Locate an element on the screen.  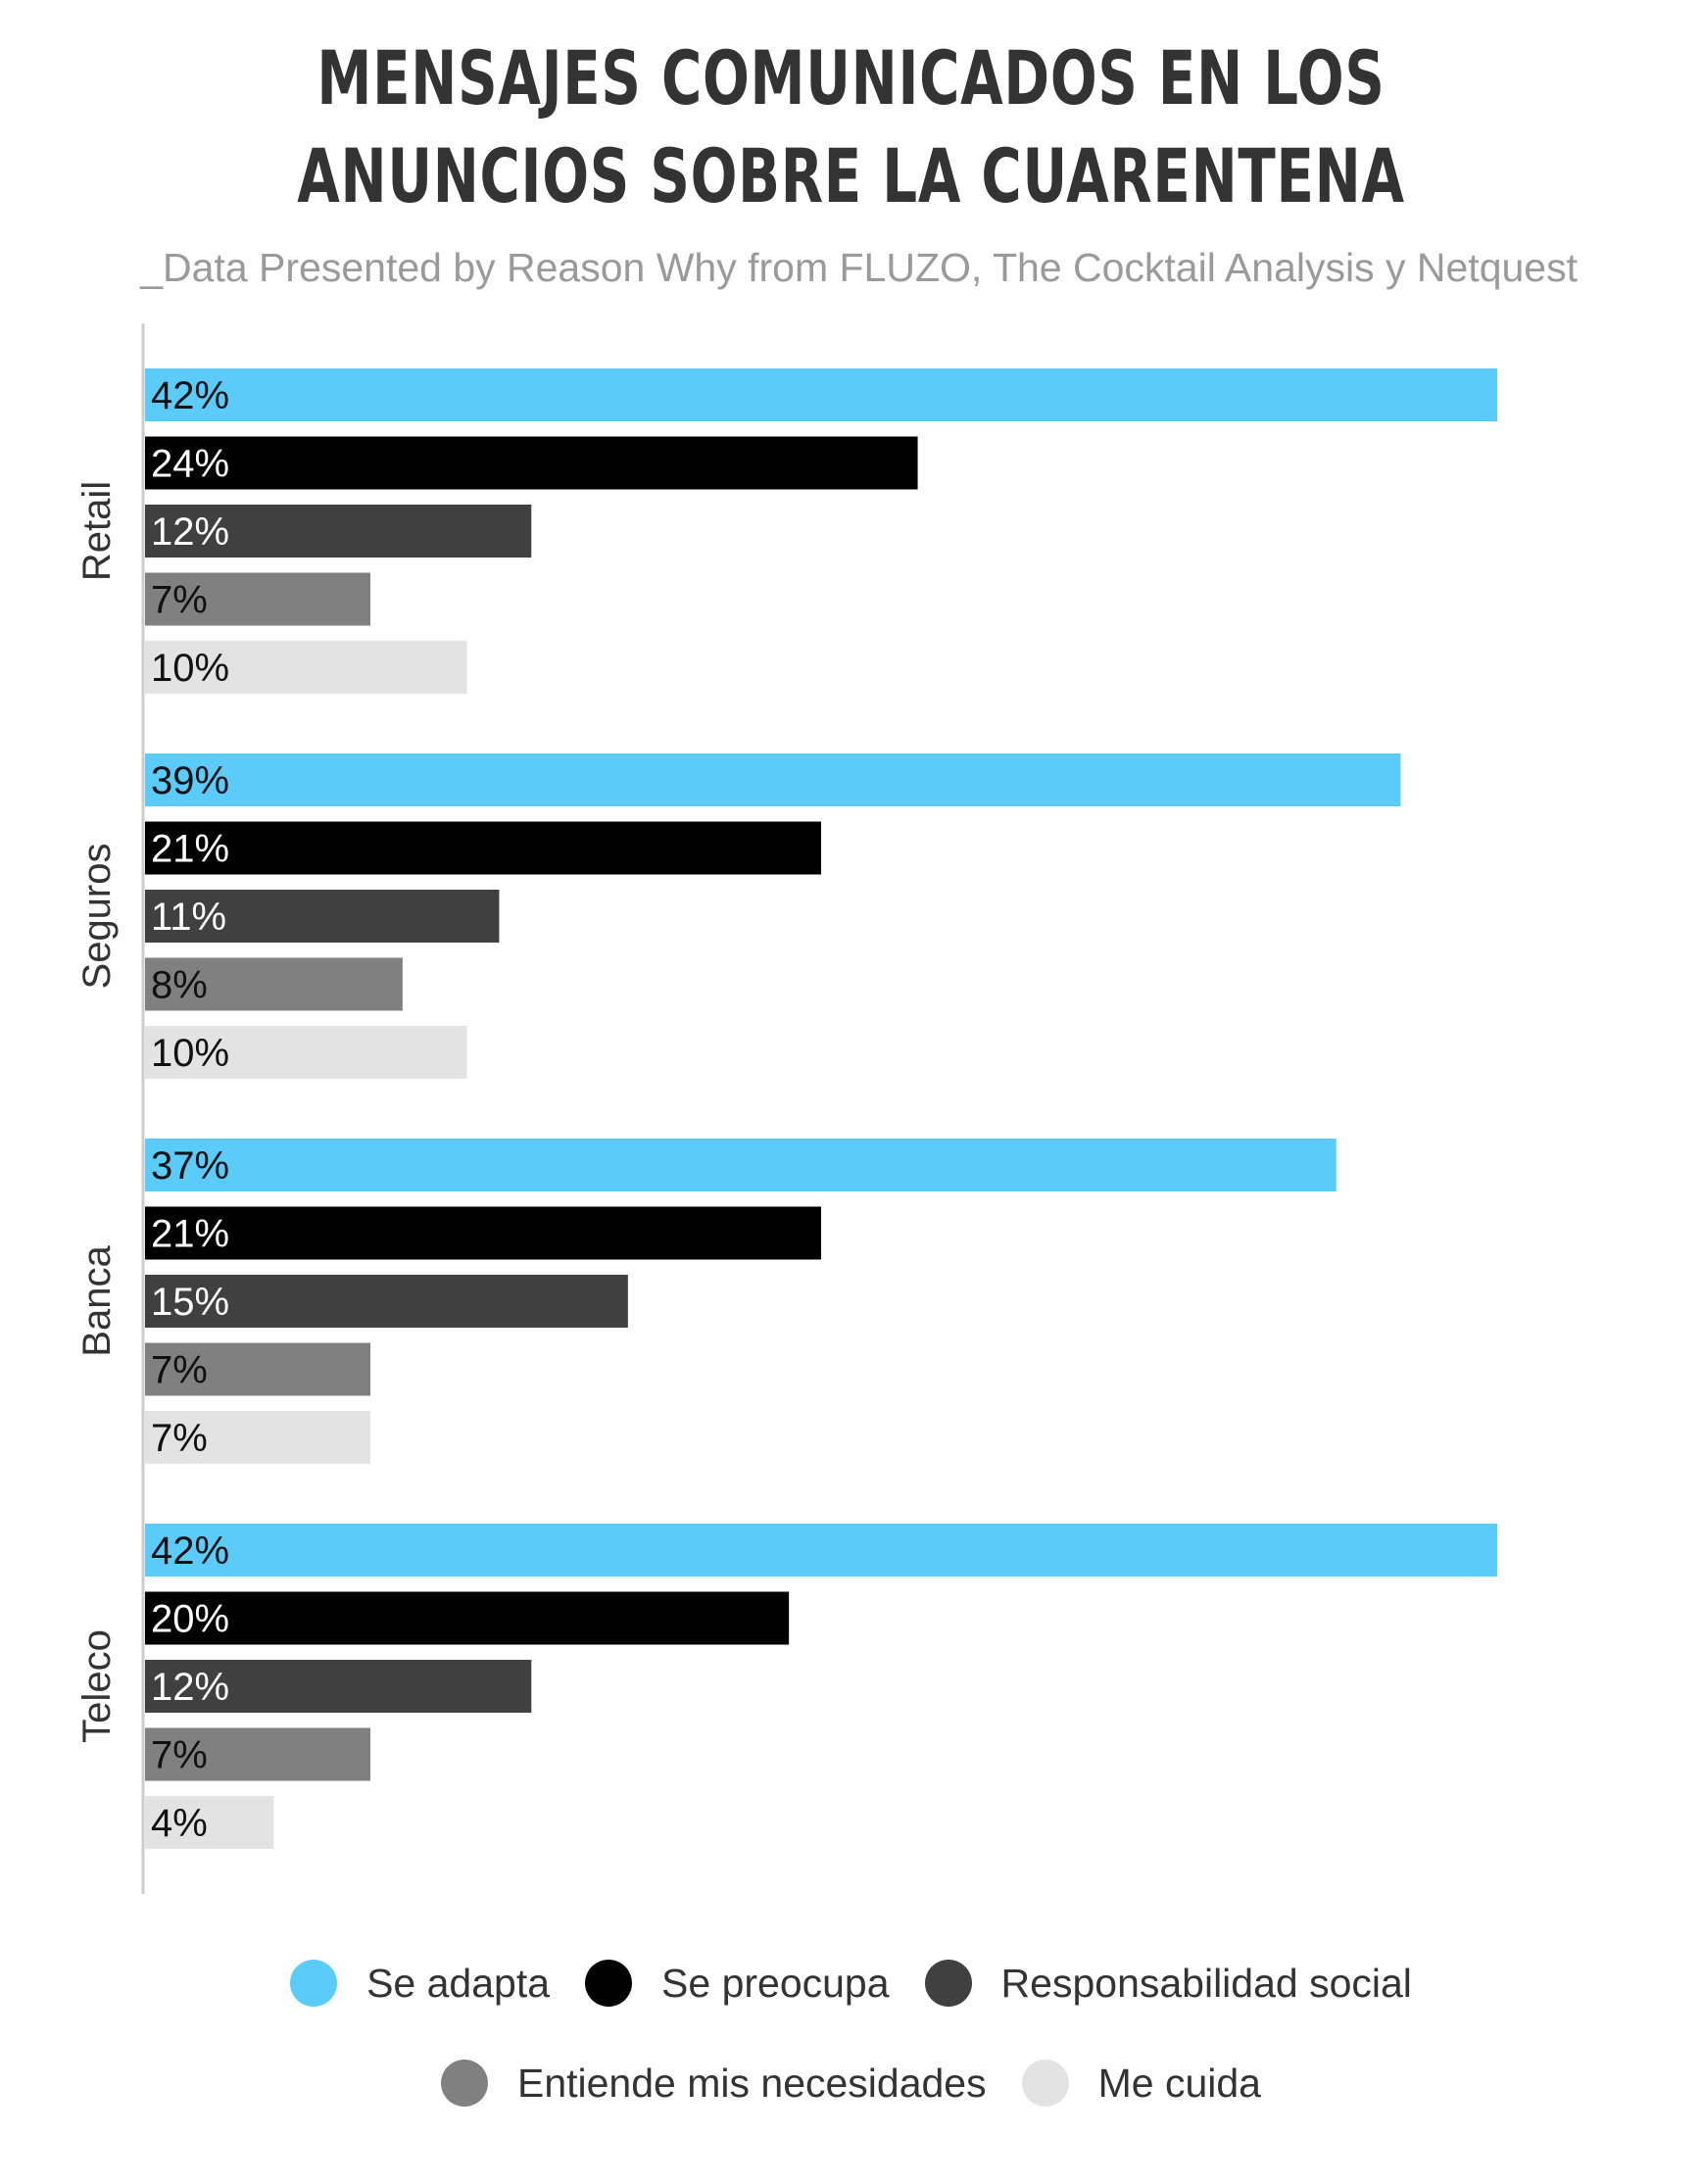
legend-swatch-responsabilidad-social is located at coordinates (948, 1983).